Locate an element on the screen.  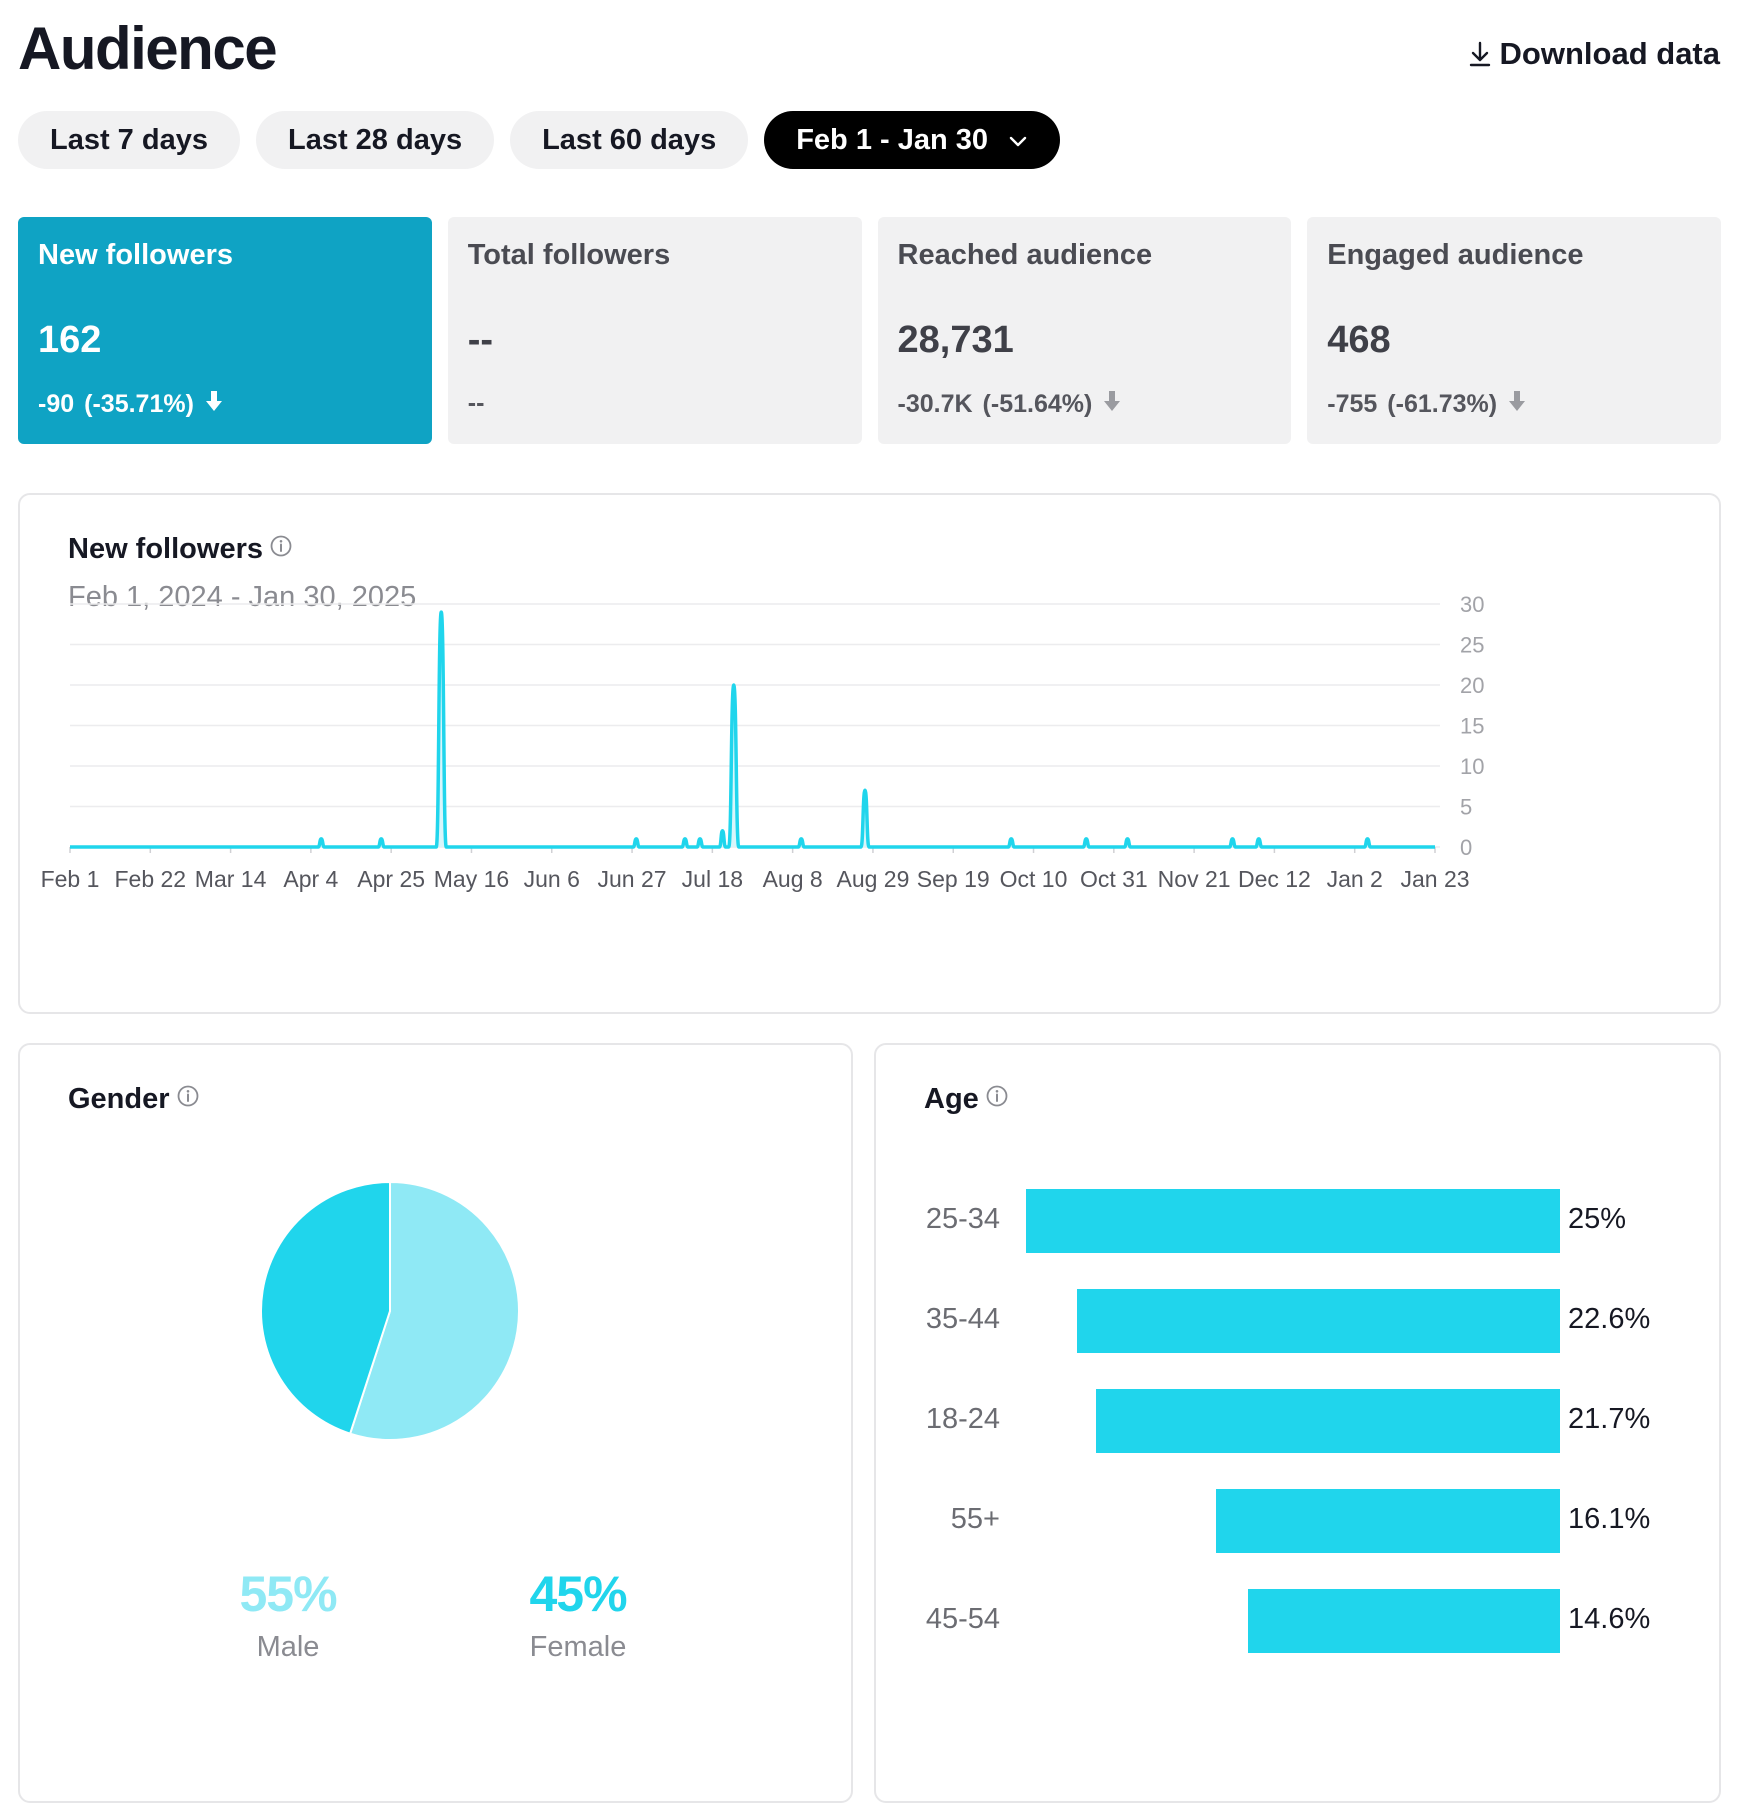
age-row: 45-54 14.6% is located at coordinates (1297, 1621).